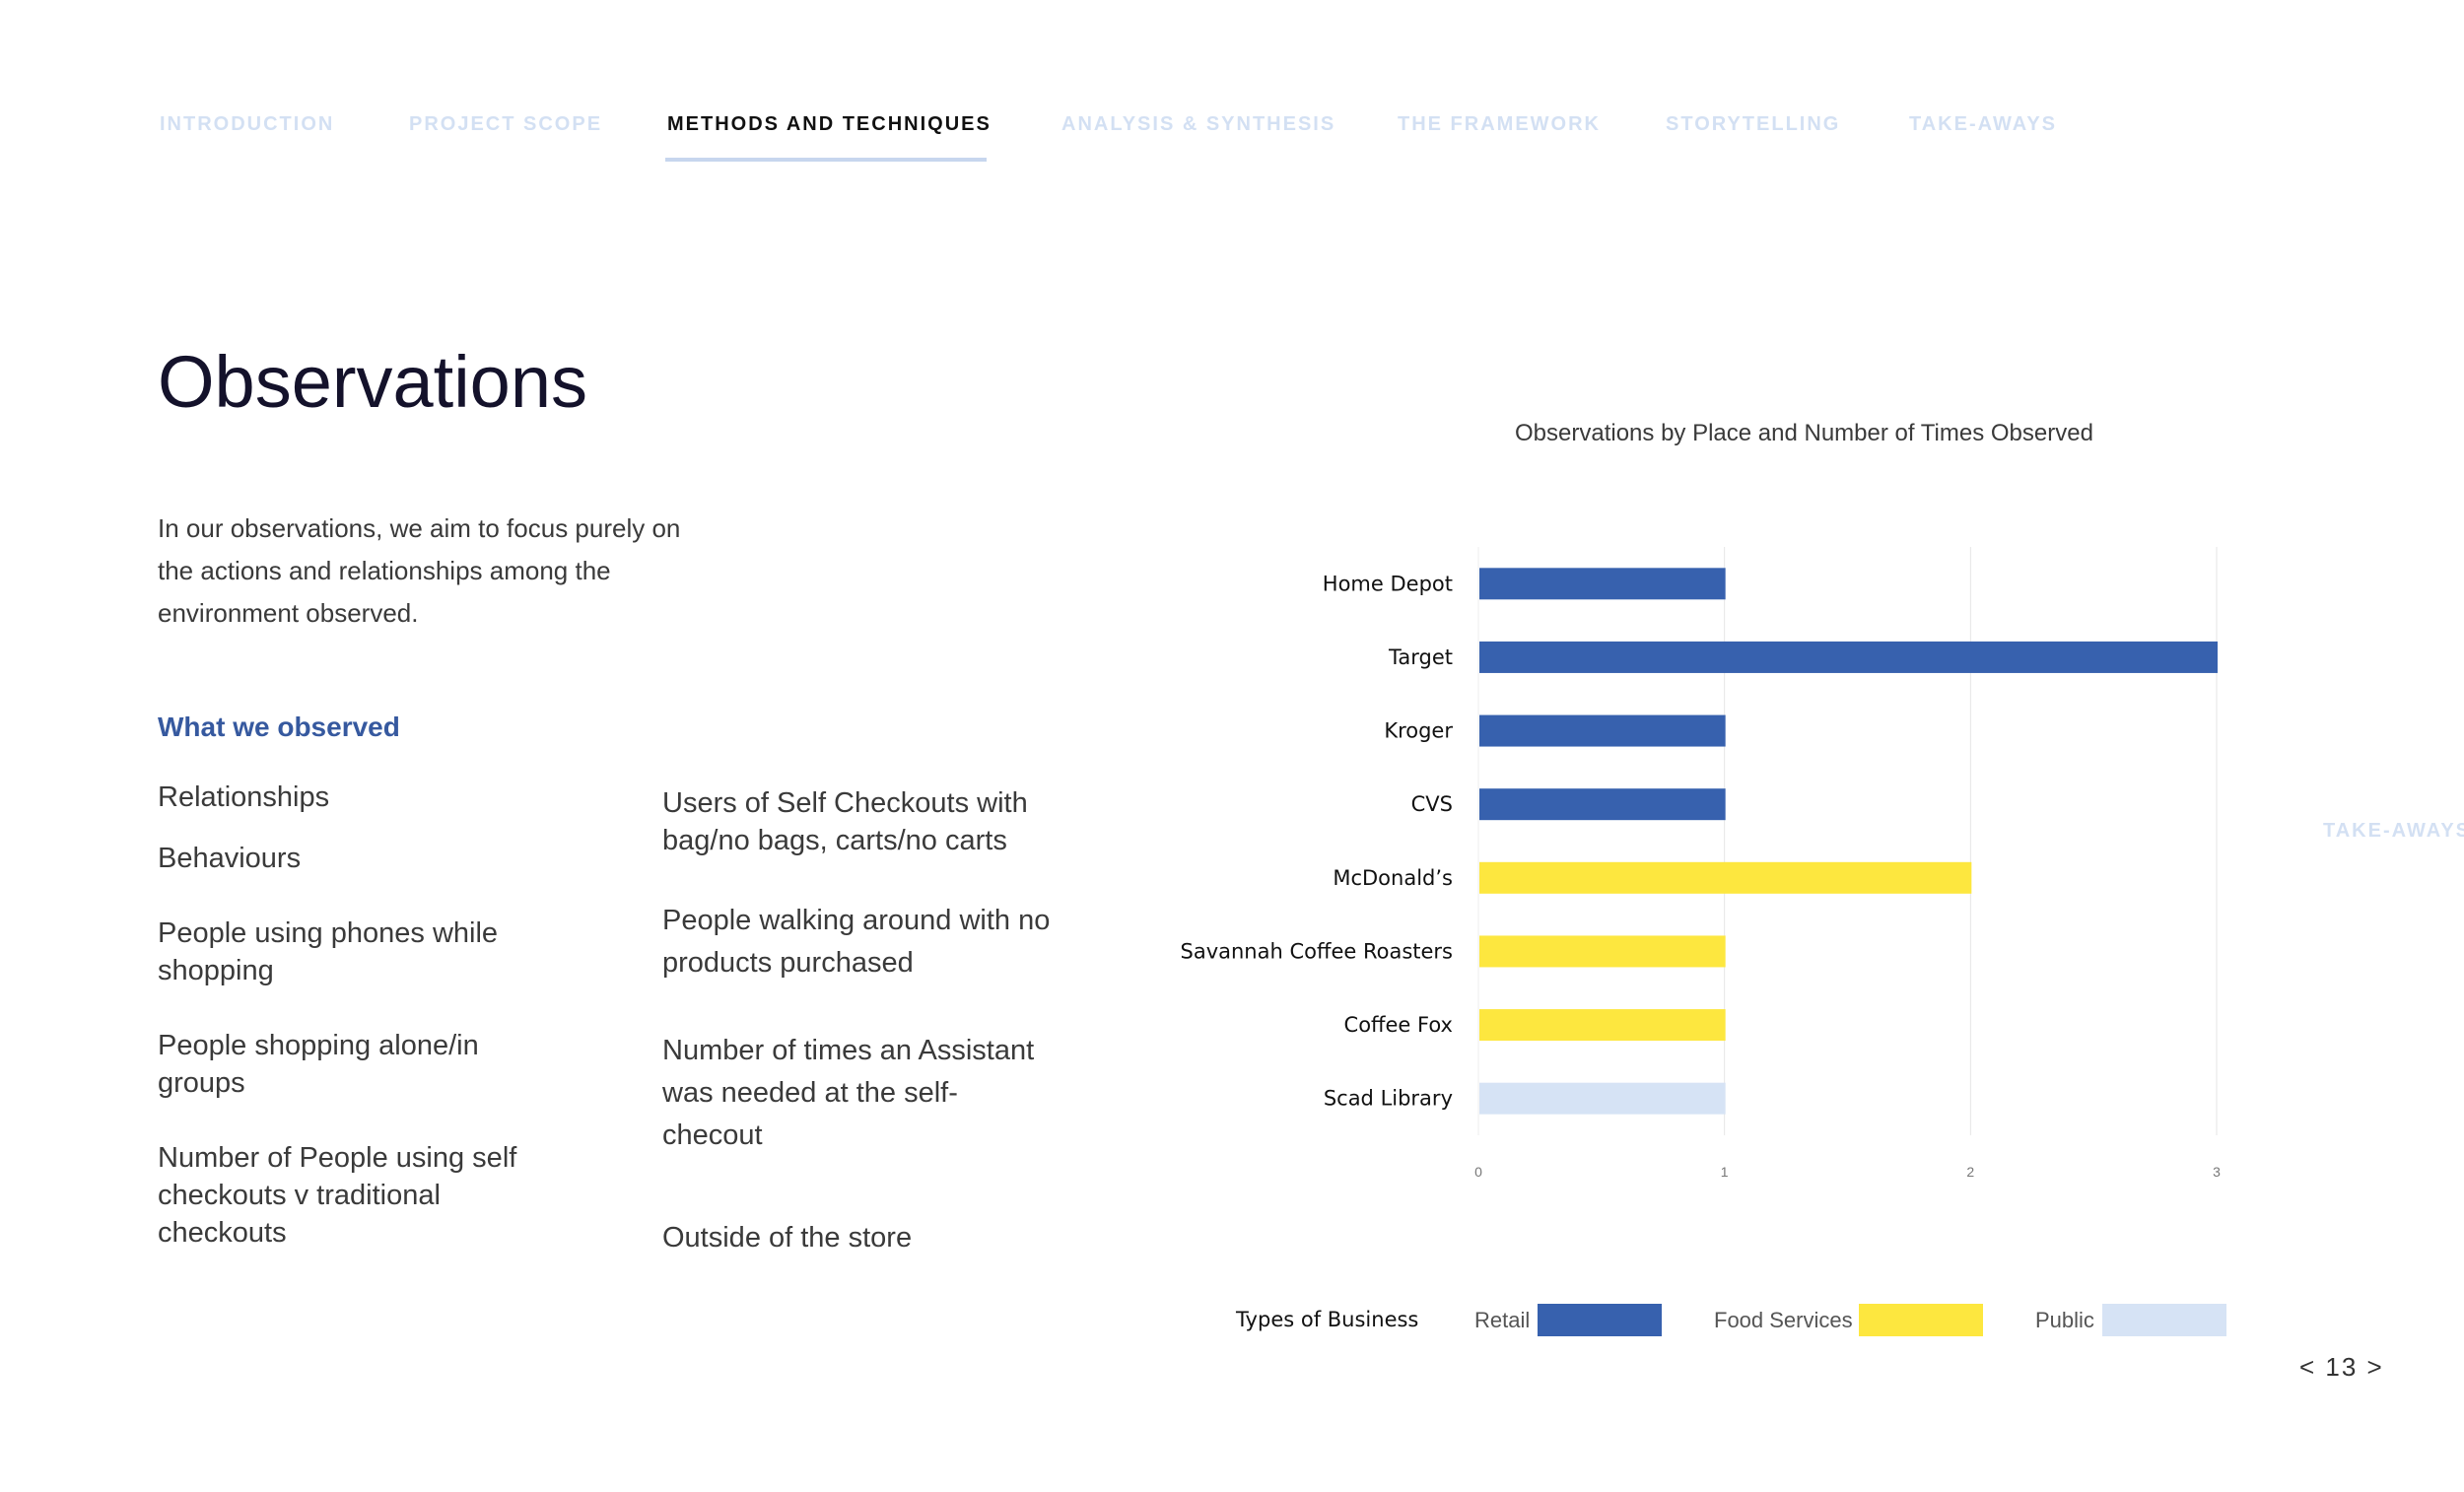 The image size is (2464, 1492). What do you see at coordinates (506, 124) in the screenshot?
I see `nav-tab-project-scope: PROJECT SCOPE` at bounding box center [506, 124].